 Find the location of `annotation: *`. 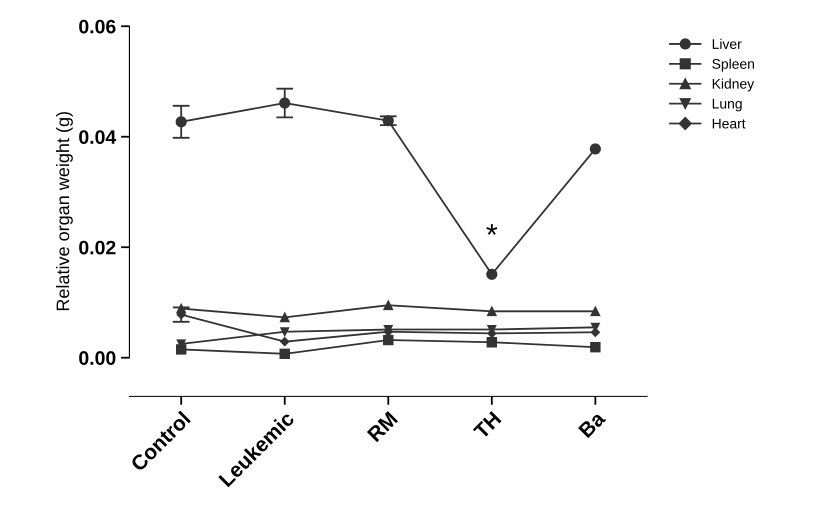

annotation: * is located at coordinates (492, 229).